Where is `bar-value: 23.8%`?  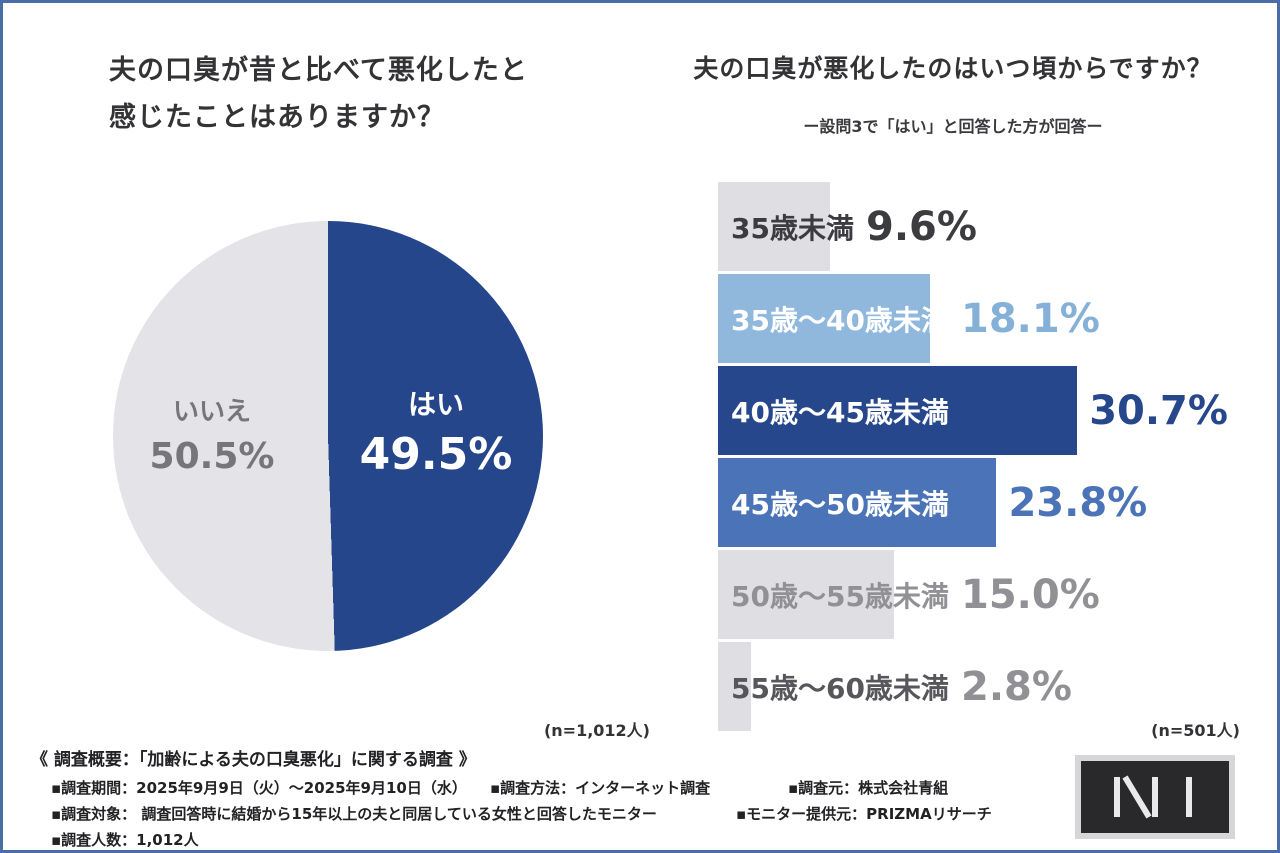 bar-value: 23.8% is located at coordinates (1078, 503).